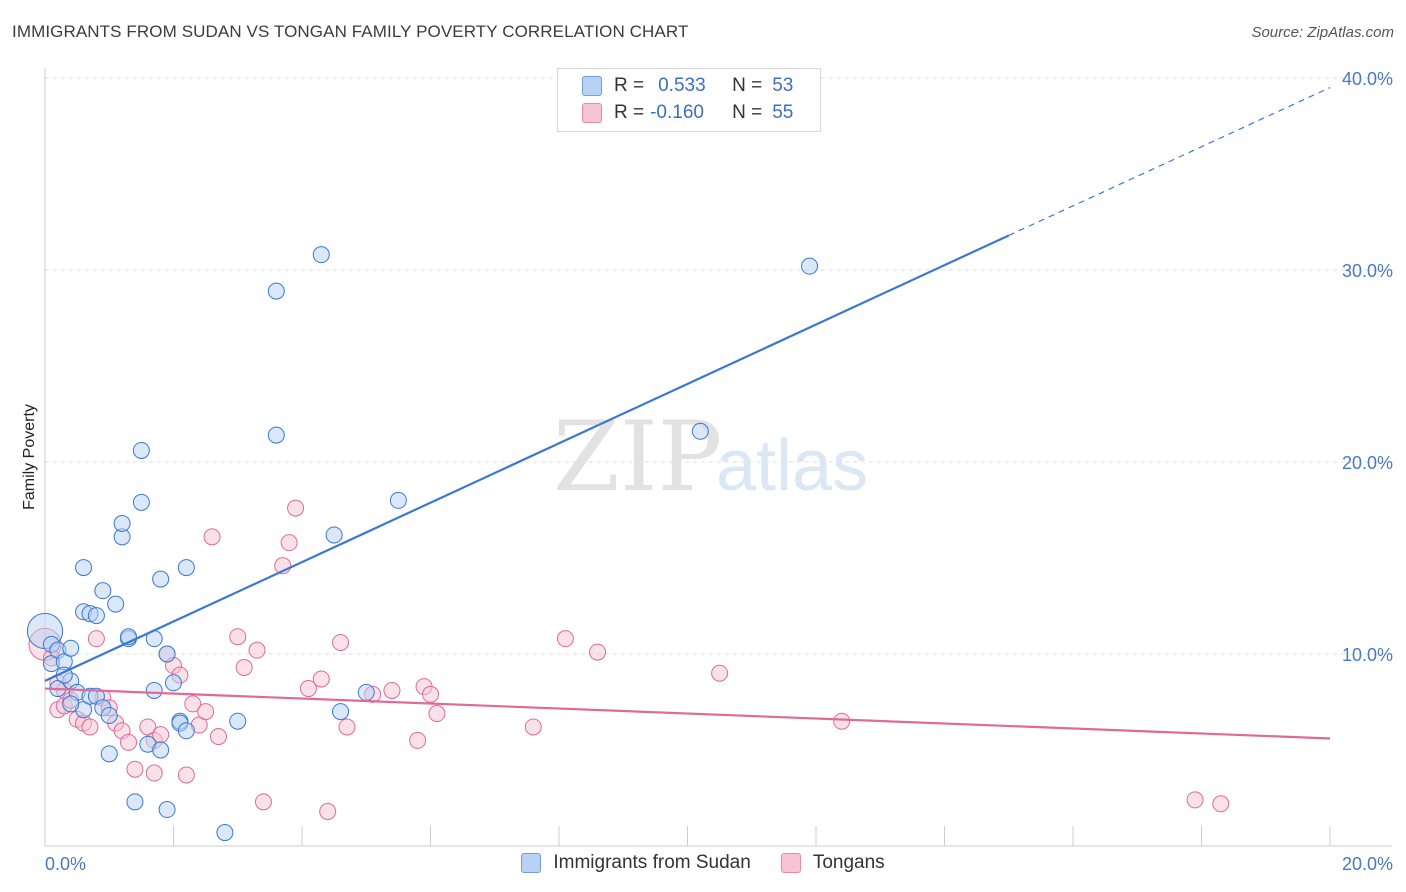 The height and width of the screenshot is (892, 1406). I want to click on y-tick-label-2: 30.0%, so click(1367, 271).